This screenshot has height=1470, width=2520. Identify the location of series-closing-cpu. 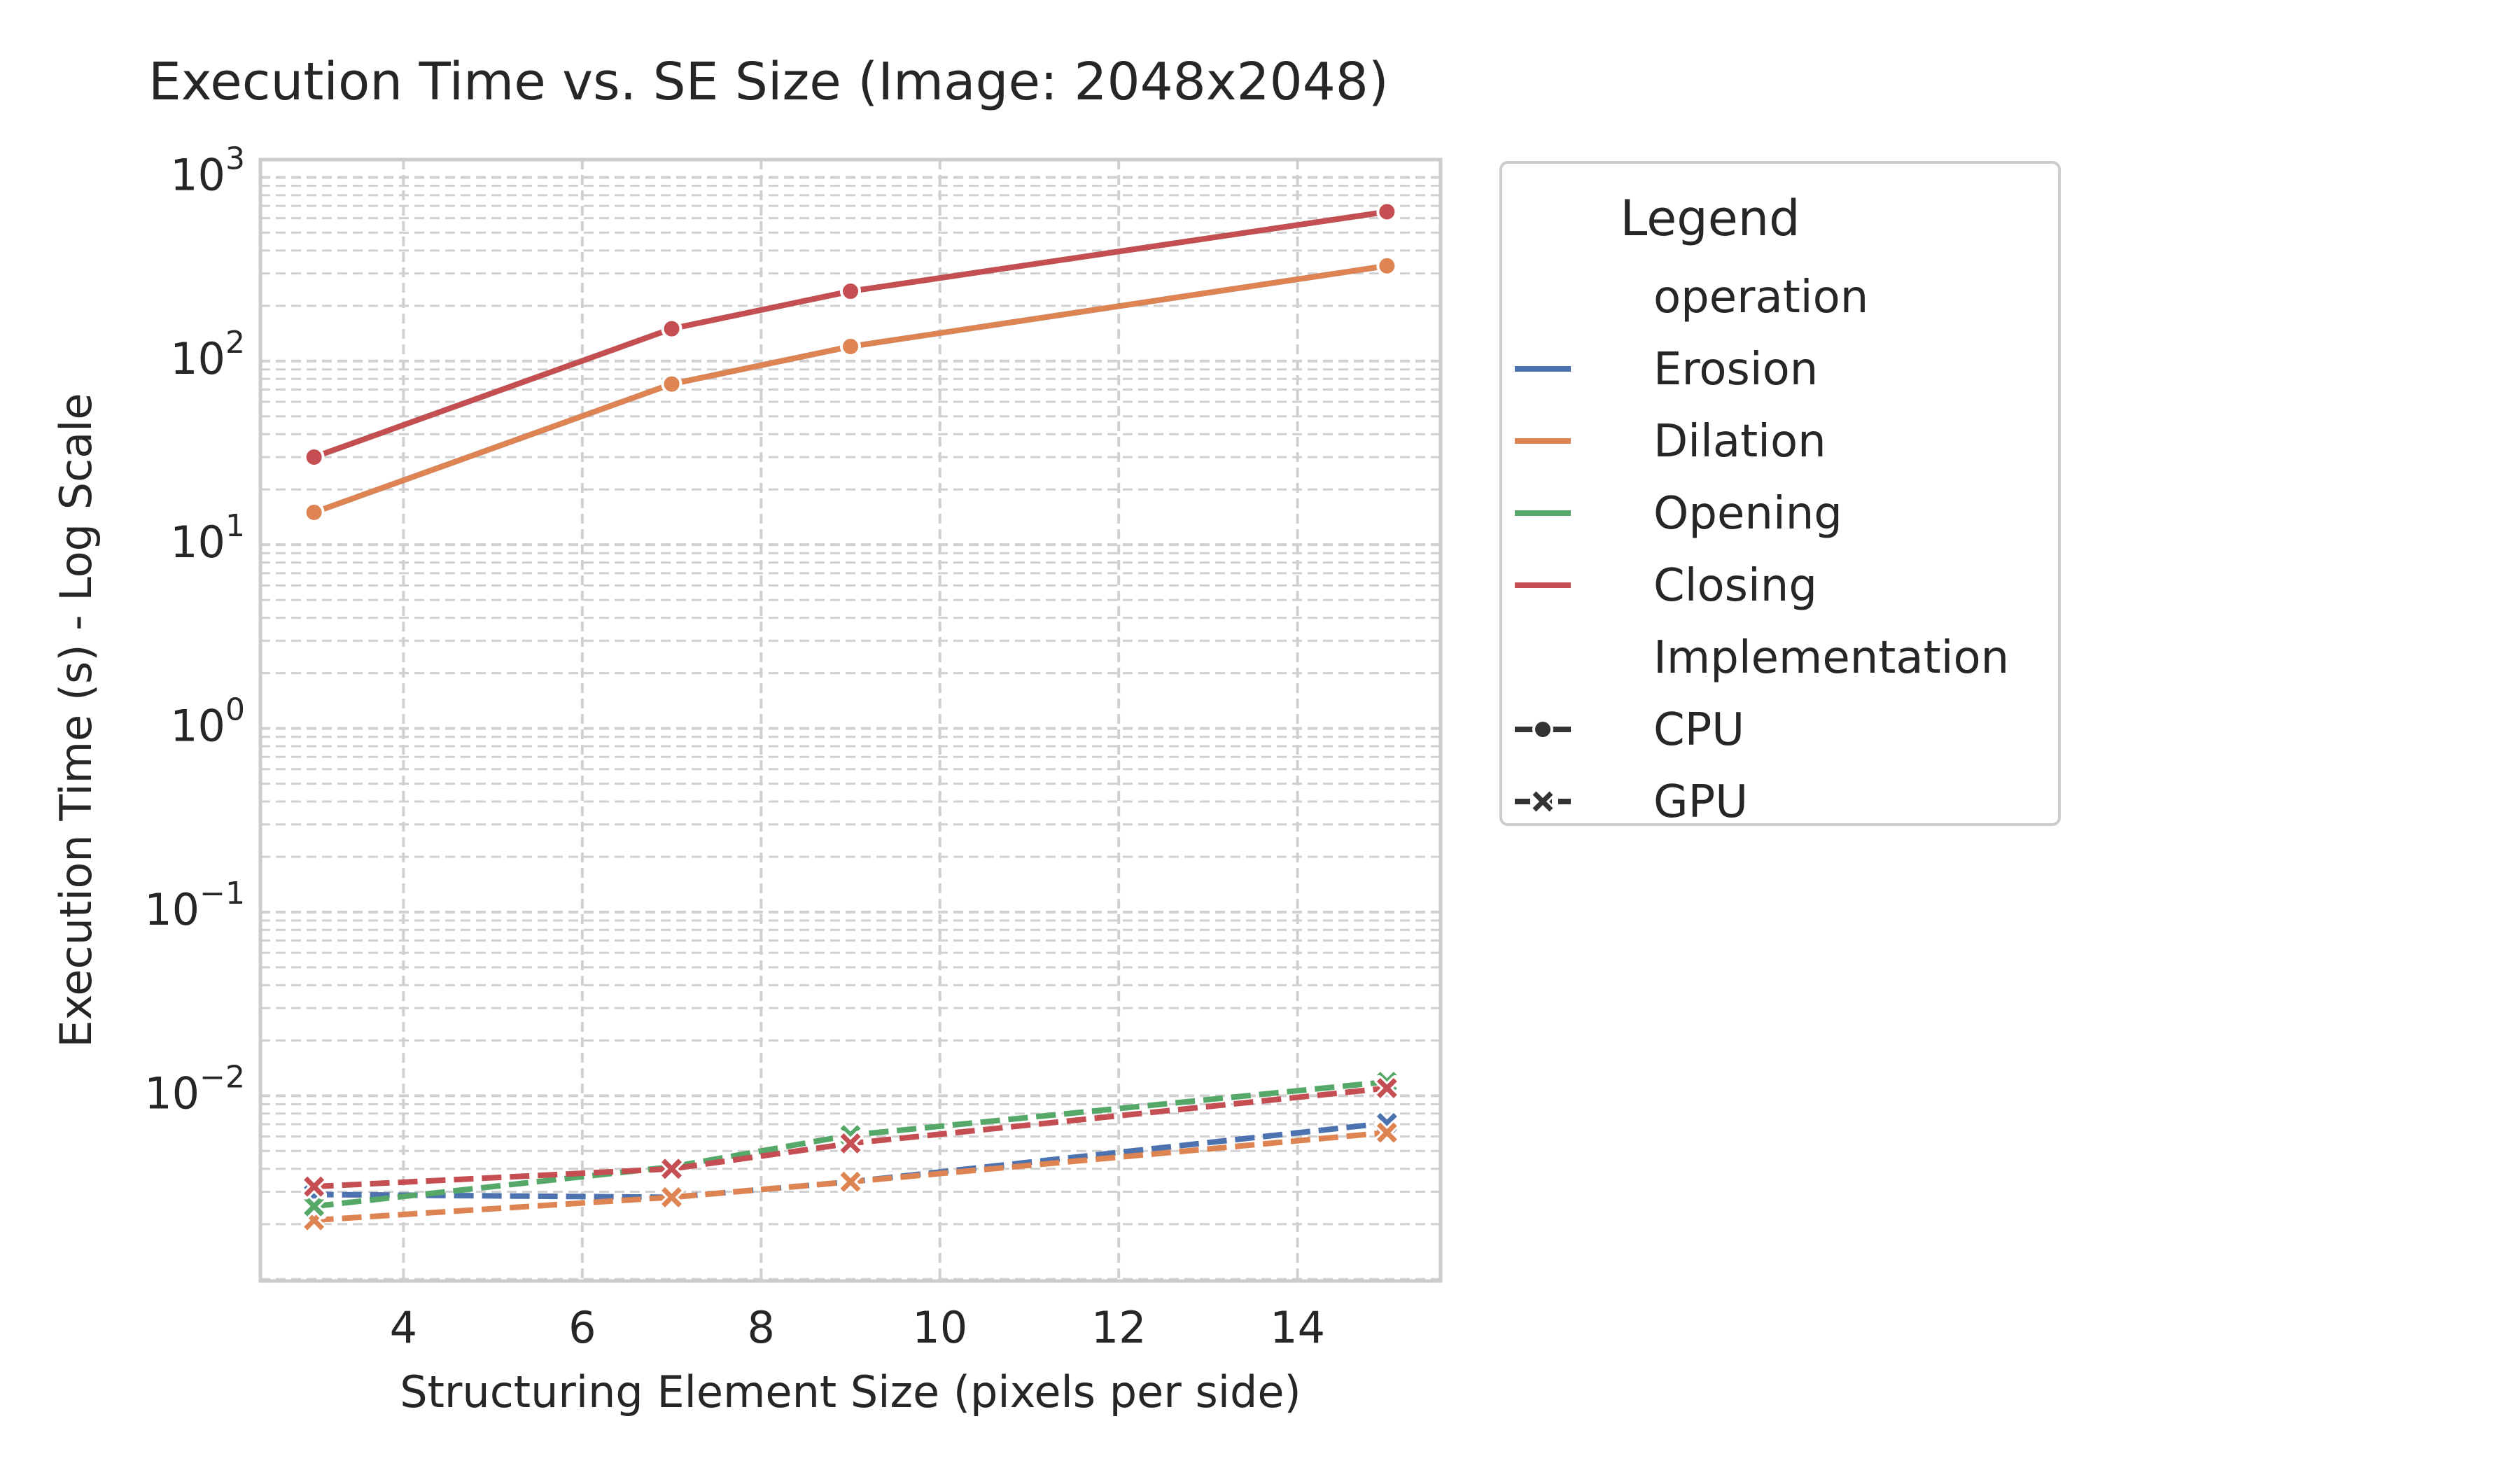
(850, 334).